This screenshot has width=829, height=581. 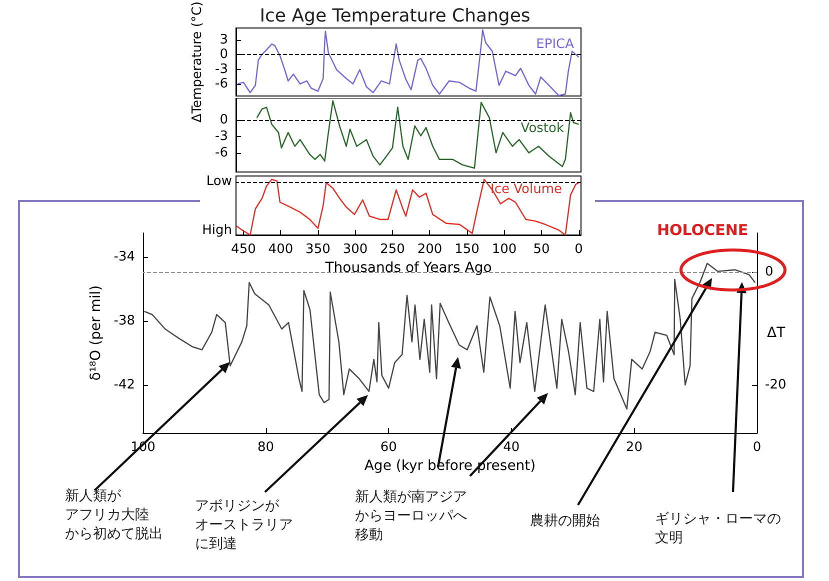 What do you see at coordinates (511, 447) in the screenshot?
I see `x-tick-label: 40` at bounding box center [511, 447].